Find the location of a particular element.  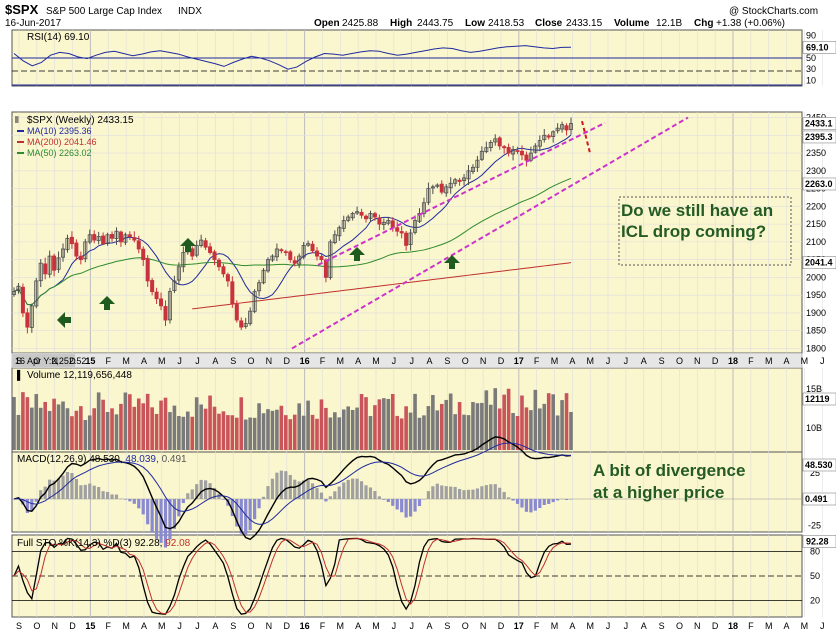

chg-value: +1.38 (+0.06%) is located at coordinates (750, 23).